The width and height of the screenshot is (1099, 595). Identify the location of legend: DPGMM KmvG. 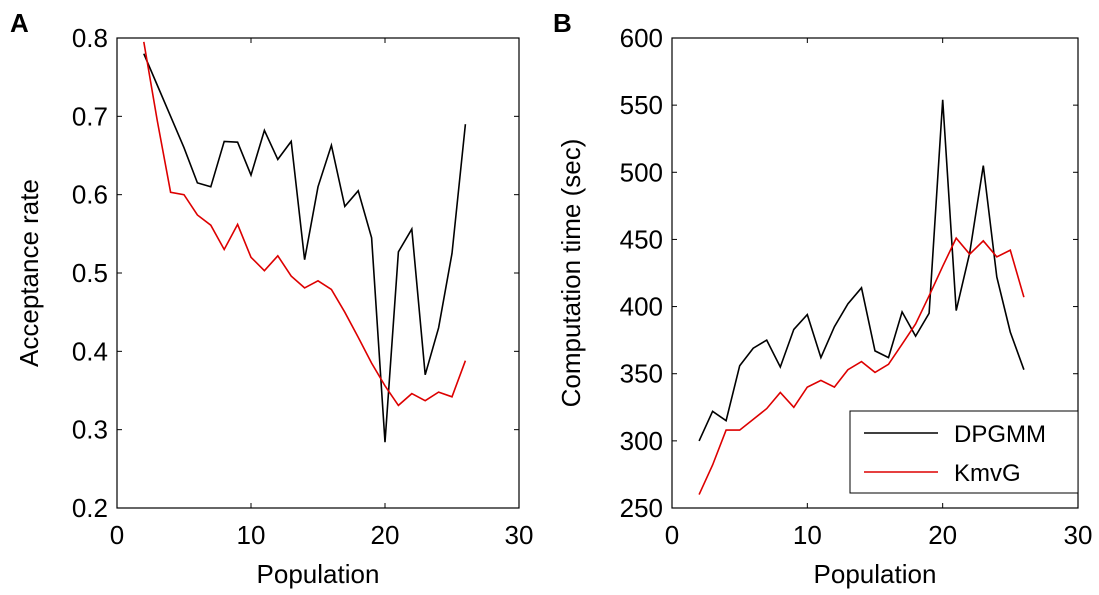
(964, 452).